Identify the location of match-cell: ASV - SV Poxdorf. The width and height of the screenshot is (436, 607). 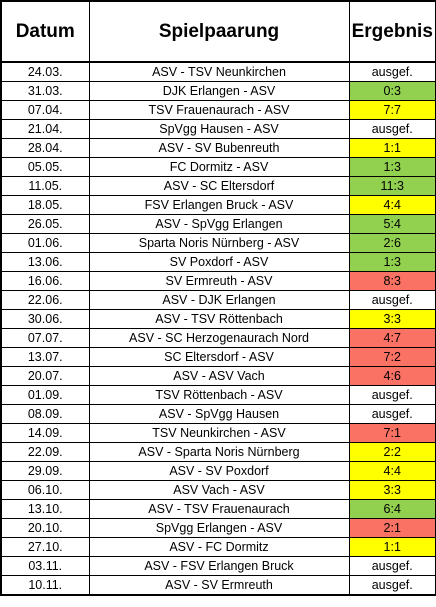
(219, 471).